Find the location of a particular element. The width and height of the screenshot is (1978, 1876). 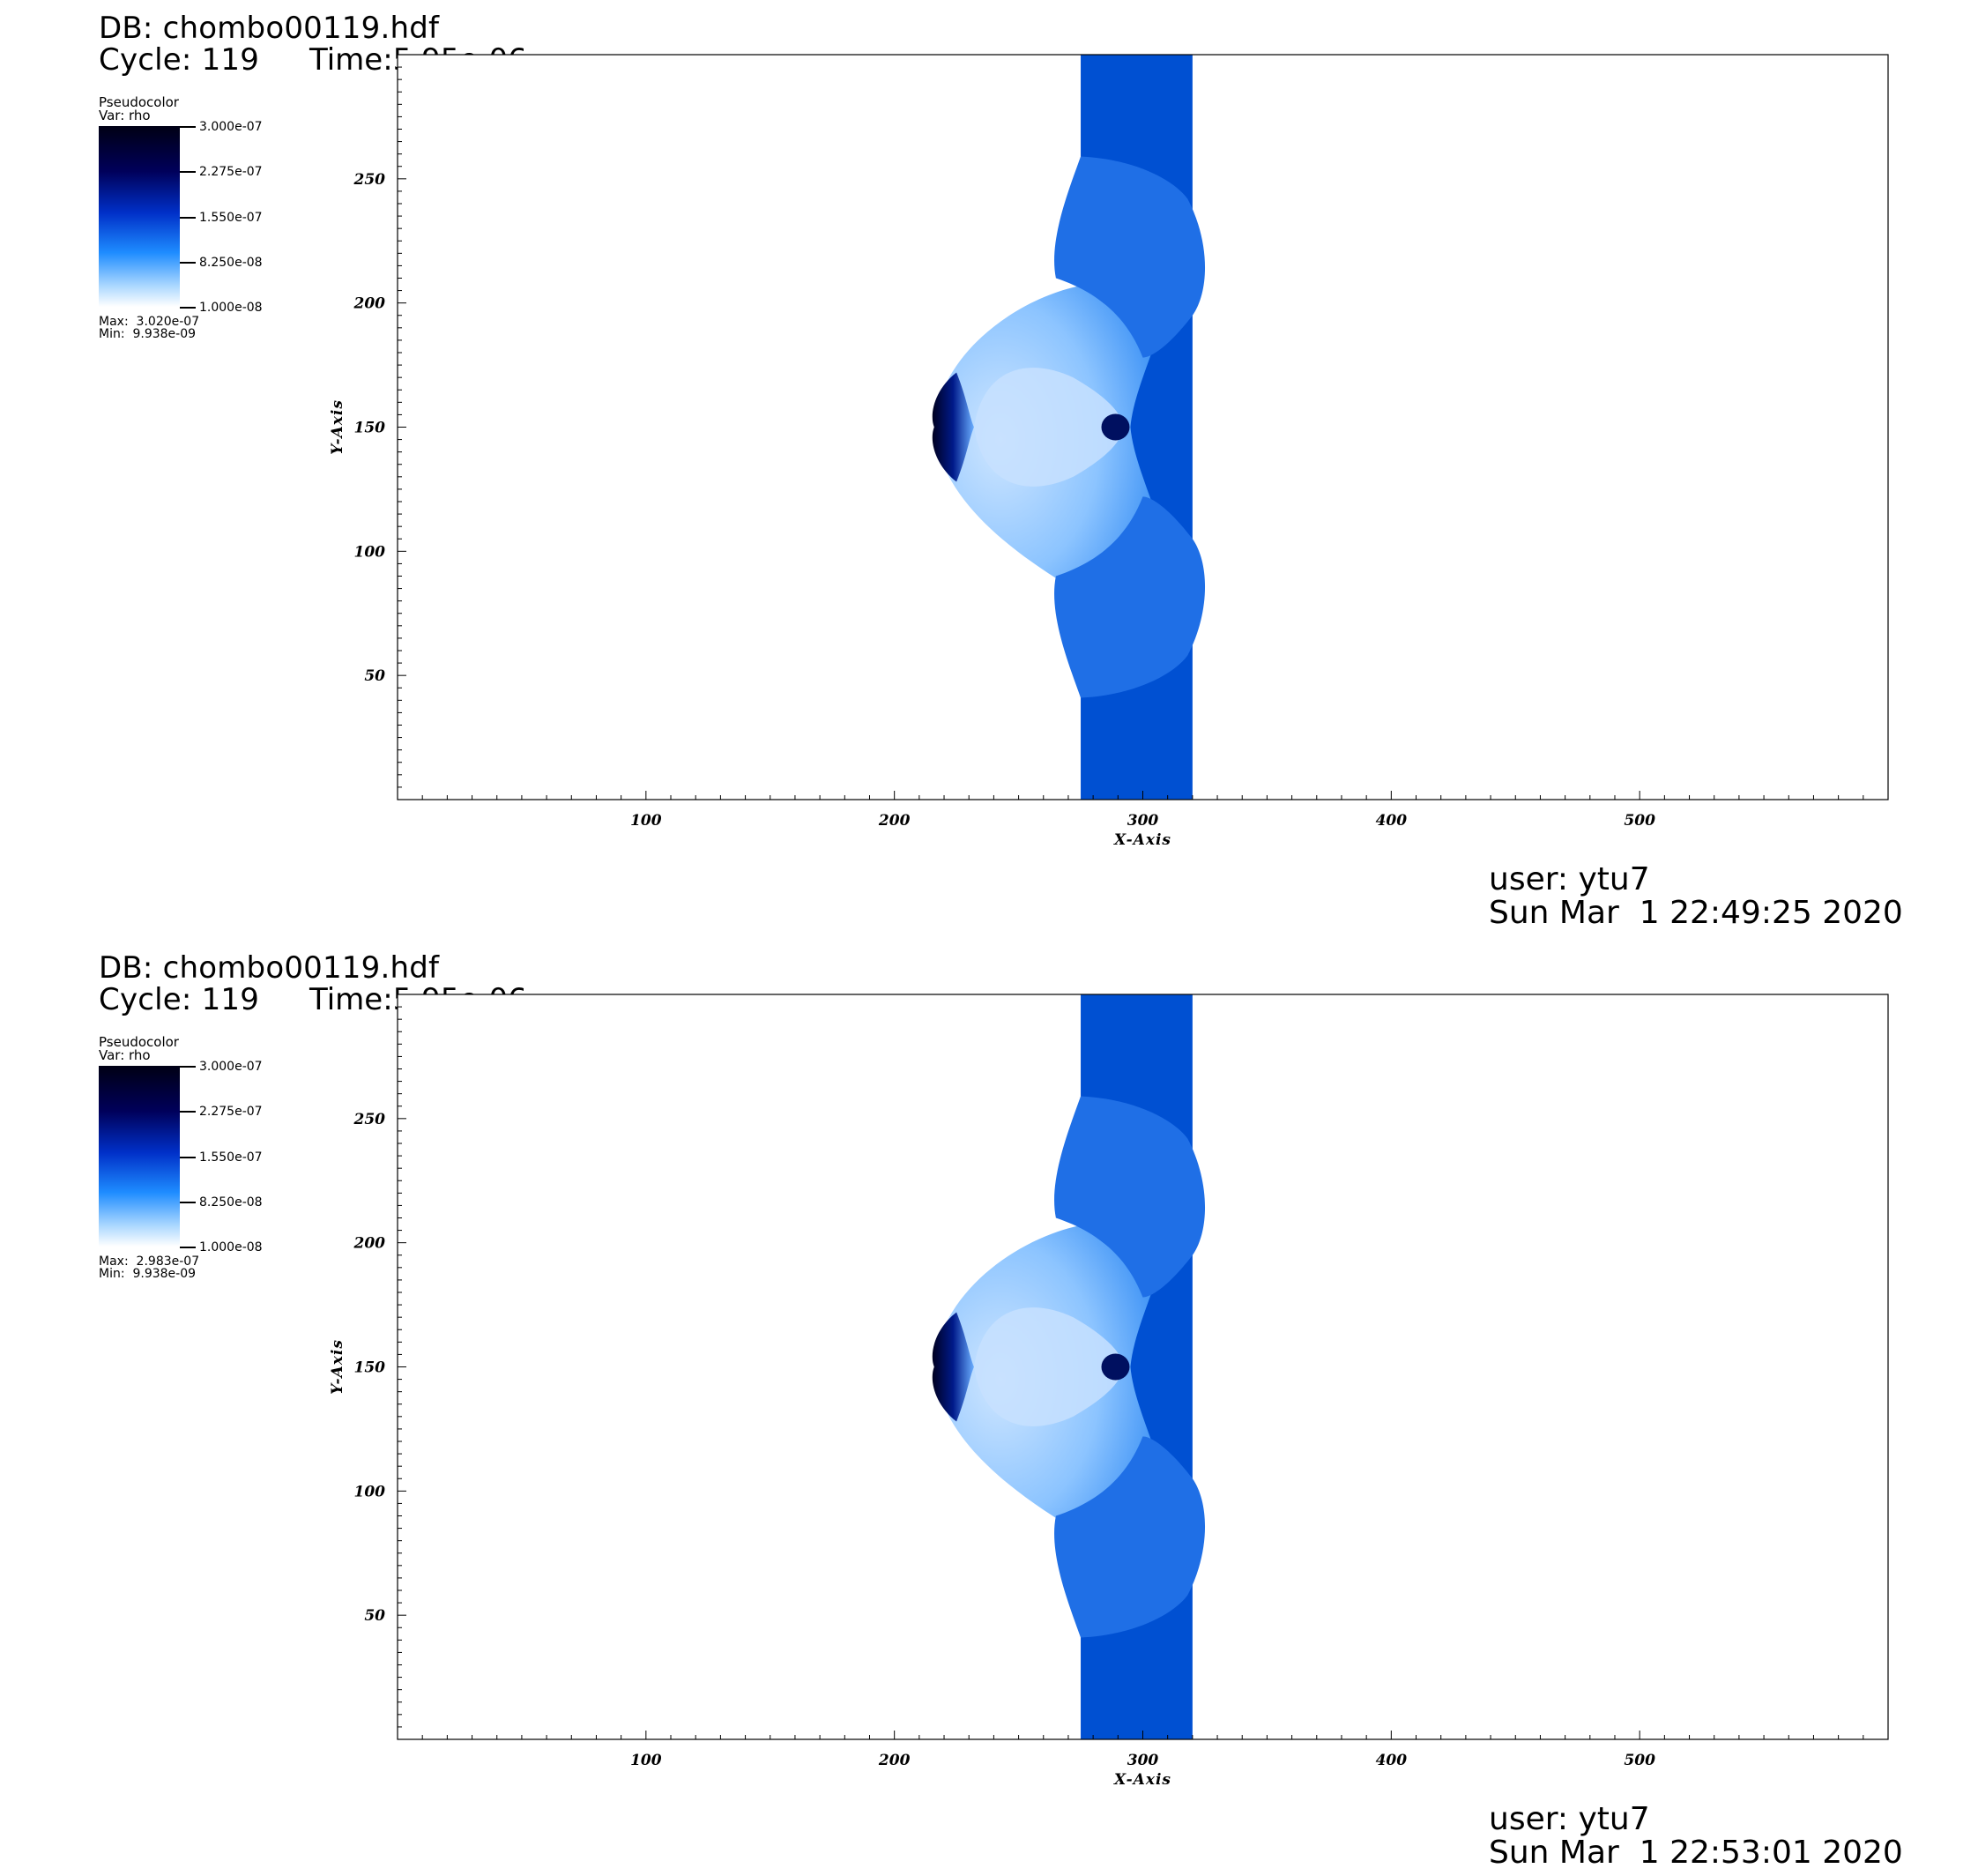

date-label: Sun Mar 1 22:49:25 2020 is located at coordinates (1696, 913).